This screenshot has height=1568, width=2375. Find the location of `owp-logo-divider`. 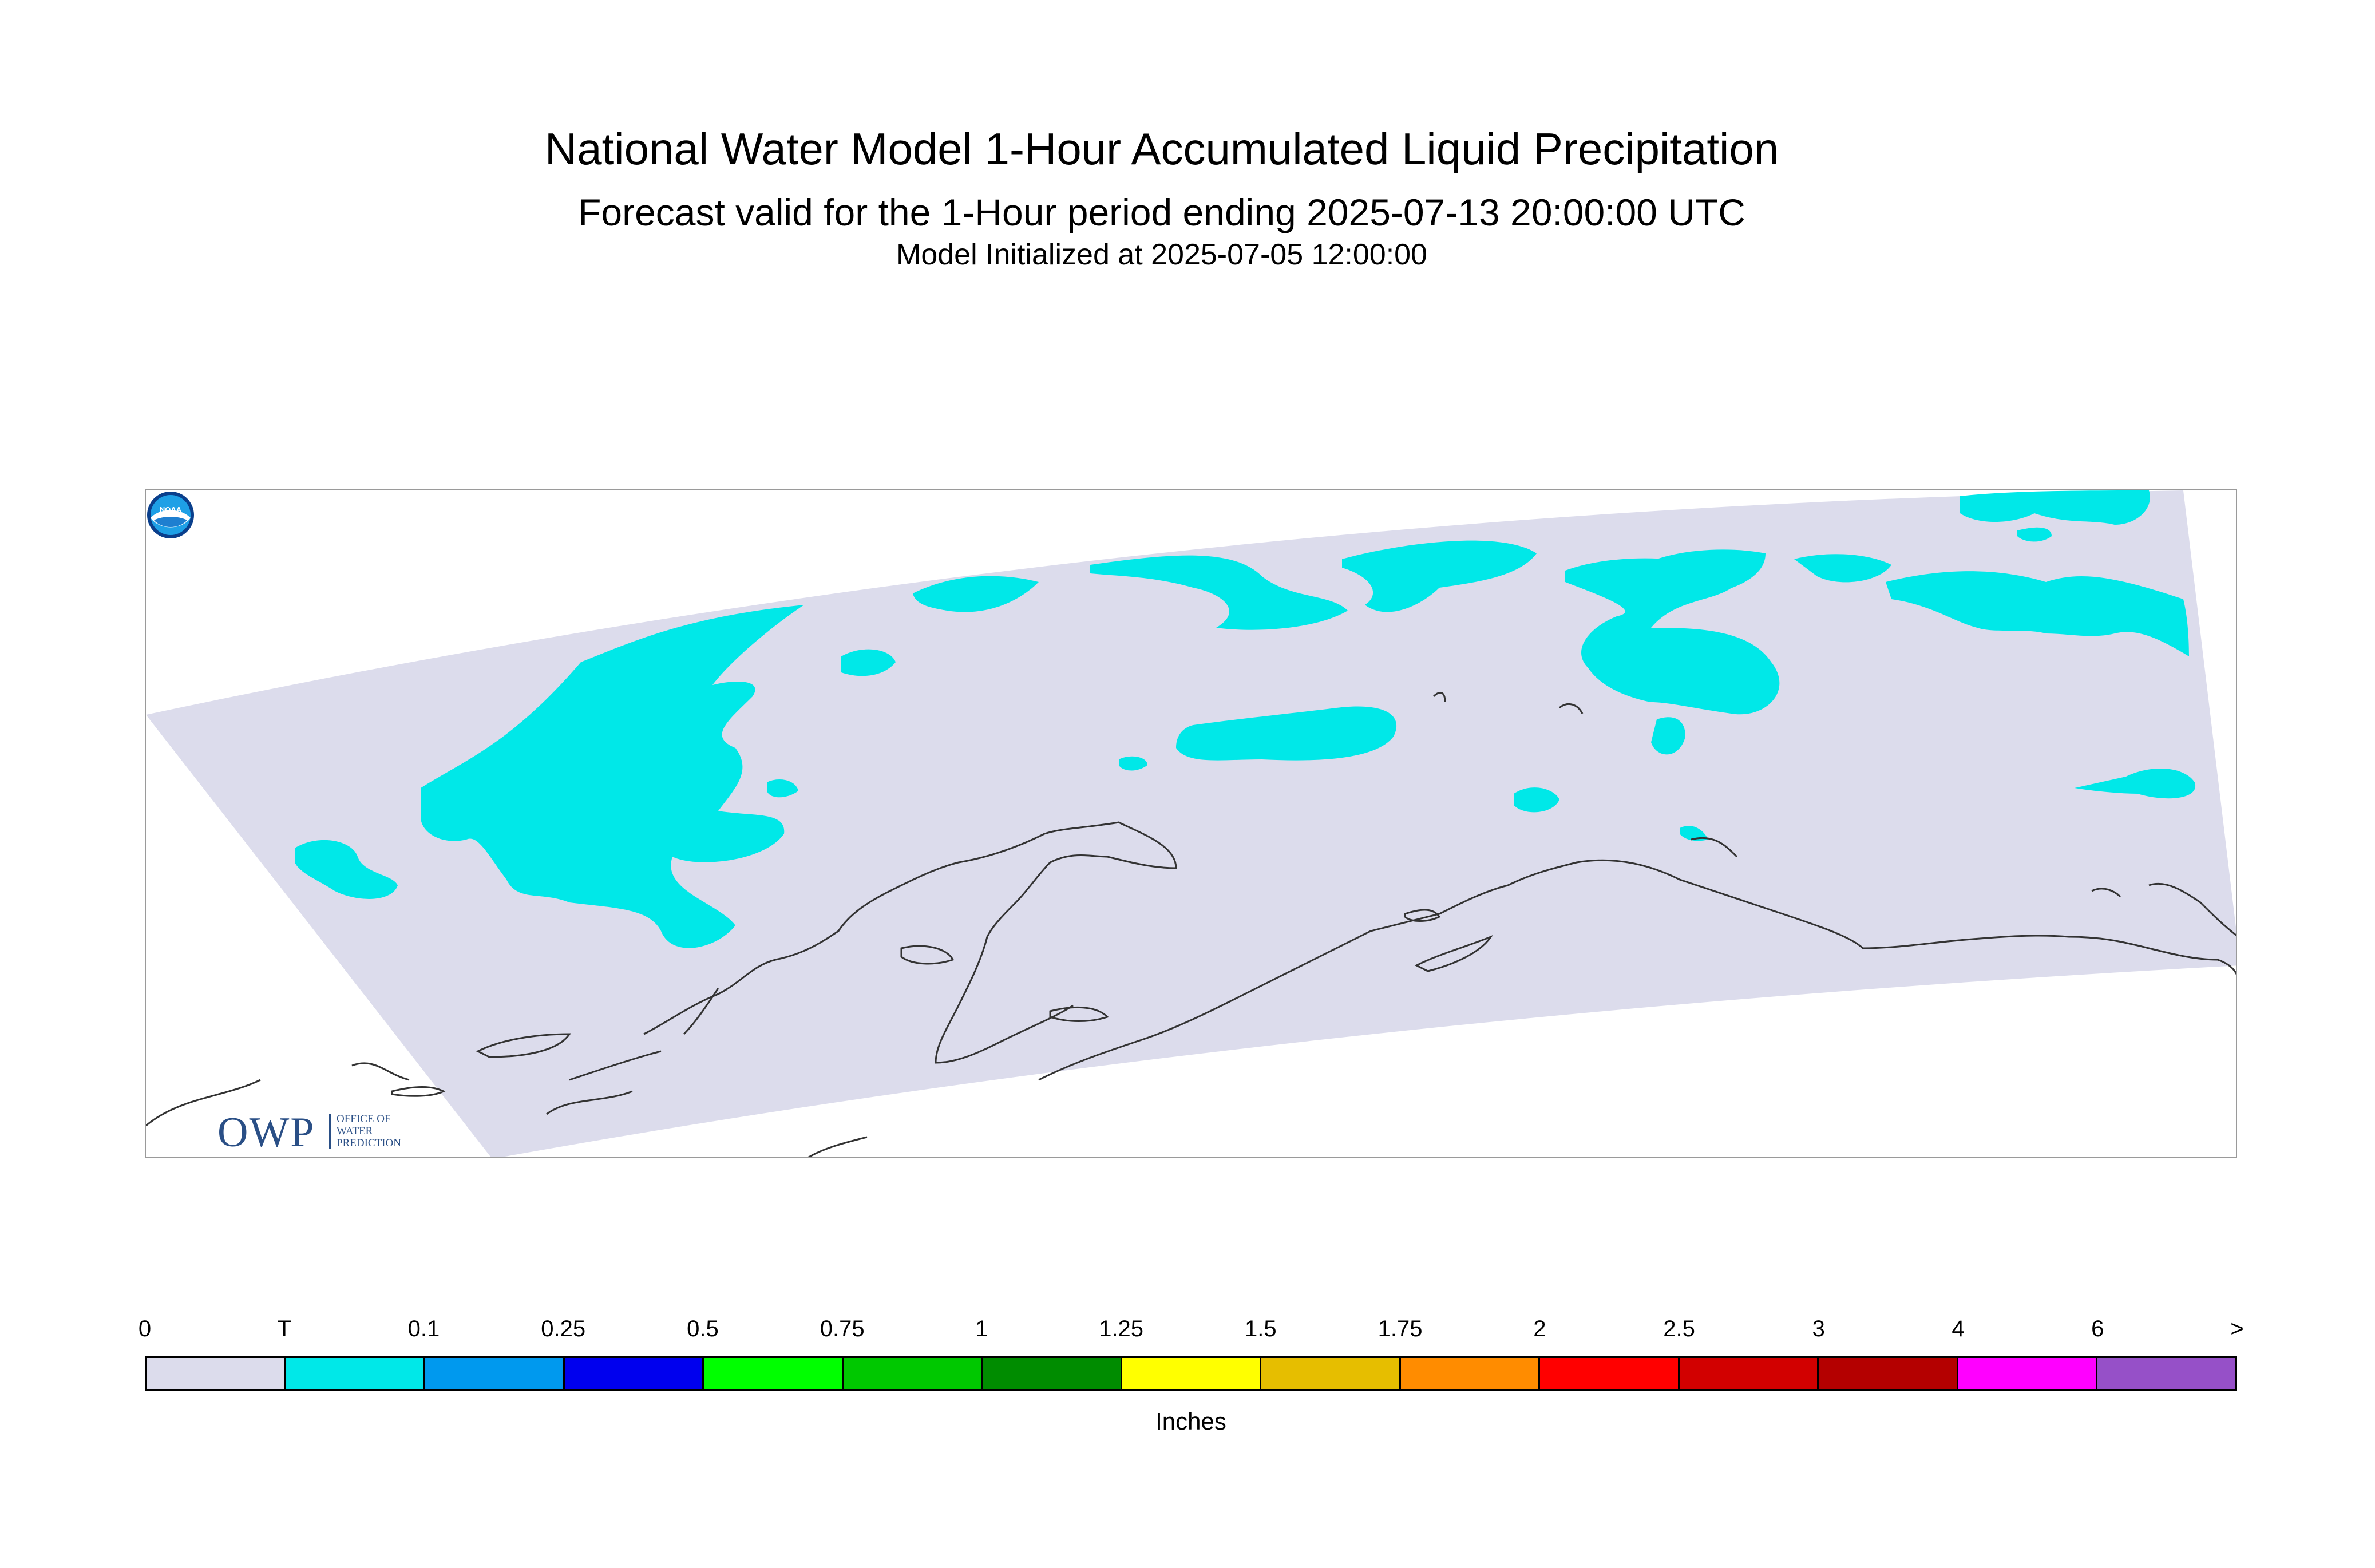

owp-logo-divider is located at coordinates (330, 1131).